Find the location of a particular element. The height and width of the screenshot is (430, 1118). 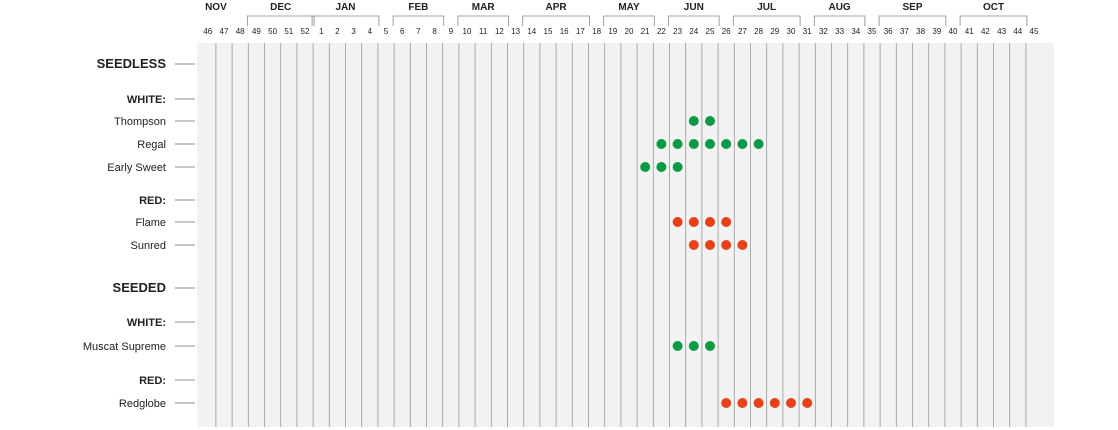

week-tick-label: 4 is located at coordinates (370, 31).